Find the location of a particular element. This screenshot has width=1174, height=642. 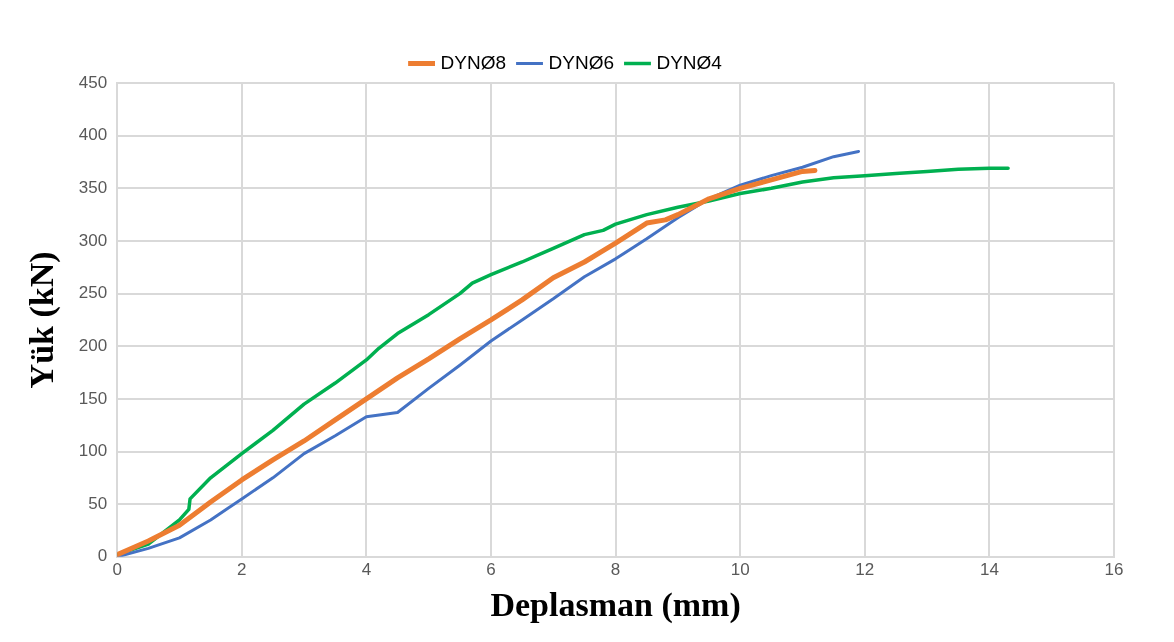

y-axis-title: Yük (kN) is located at coordinates (42, 320).